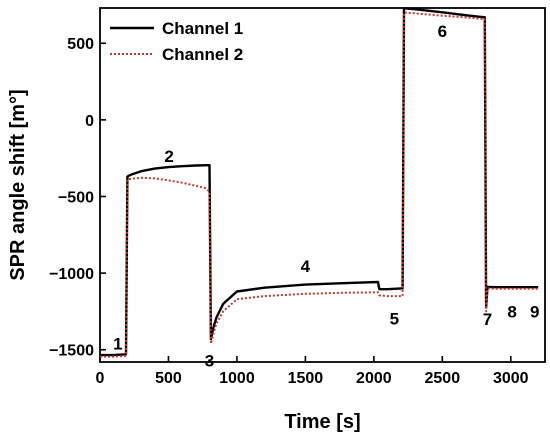 This screenshot has width=550, height=437. I want to click on x-tick-label: 1500, so click(306, 378).